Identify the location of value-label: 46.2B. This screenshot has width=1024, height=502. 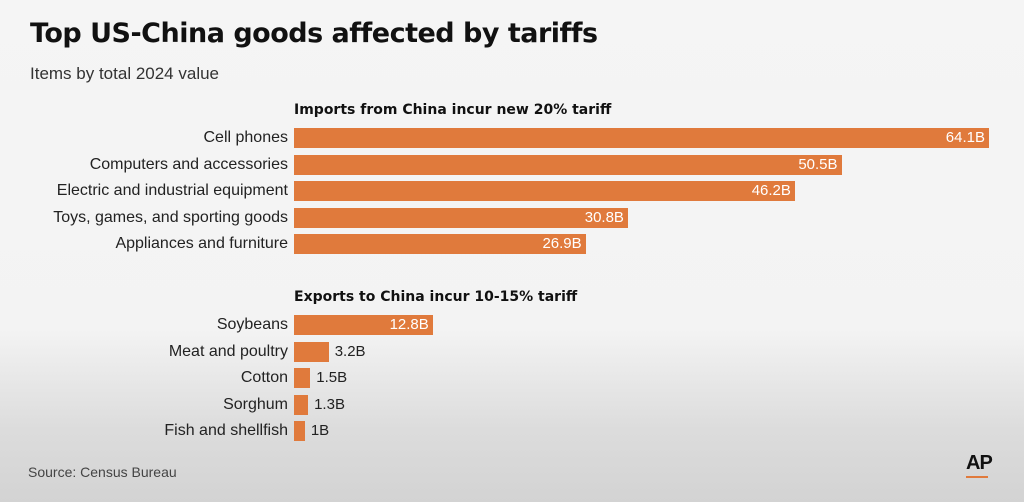
(771, 190).